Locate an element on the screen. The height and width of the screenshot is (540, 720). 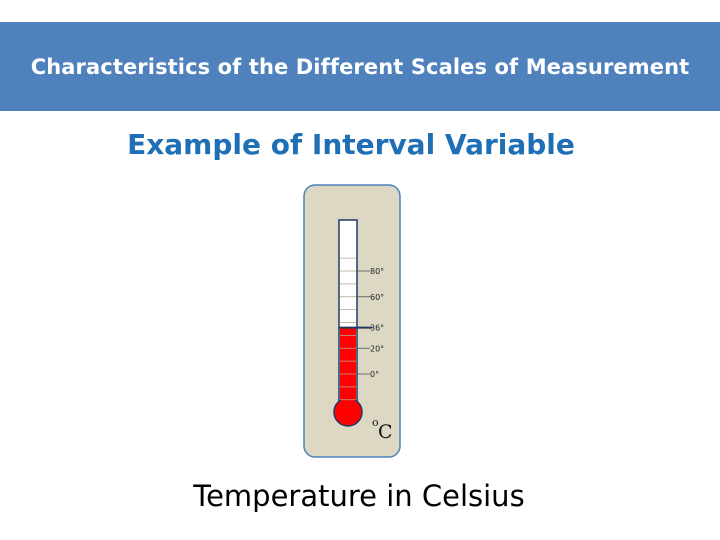
minor-graduations is located at coordinates (348, 329).